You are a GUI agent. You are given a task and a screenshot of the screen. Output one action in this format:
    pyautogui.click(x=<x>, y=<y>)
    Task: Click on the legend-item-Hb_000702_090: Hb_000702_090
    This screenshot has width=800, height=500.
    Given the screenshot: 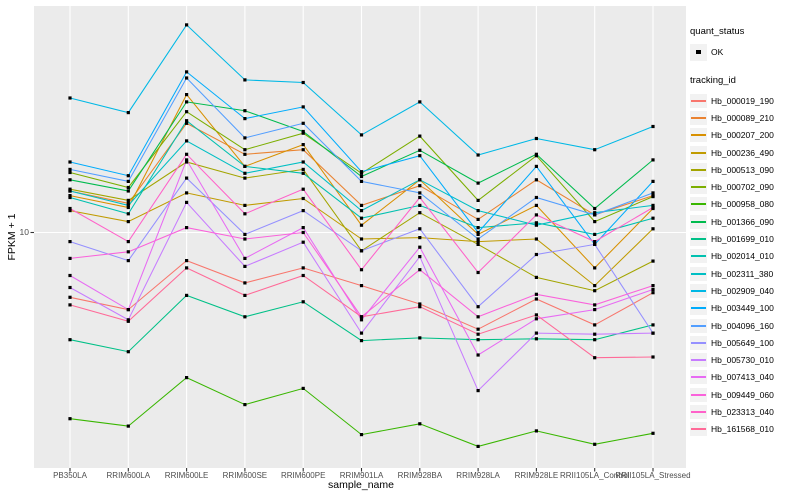 What is the action you would take?
    pyautogui.click(x=745, y=186)
    